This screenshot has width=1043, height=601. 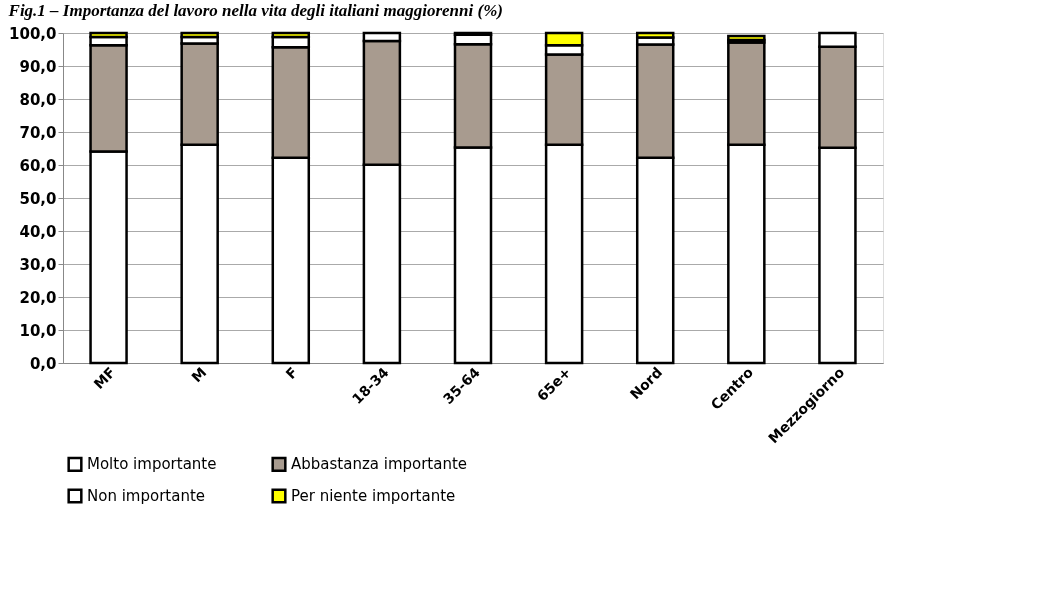 What do you see at coordinates (33, 33) in the screenshot?
I see `y-tick-label: 100,0` at bounding box center [33, 33].